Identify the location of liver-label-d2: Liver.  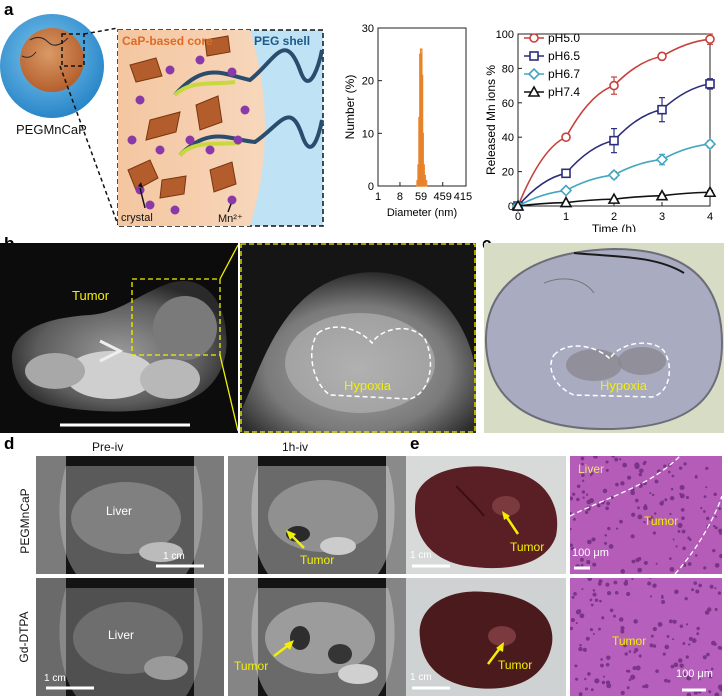
(121, 635).